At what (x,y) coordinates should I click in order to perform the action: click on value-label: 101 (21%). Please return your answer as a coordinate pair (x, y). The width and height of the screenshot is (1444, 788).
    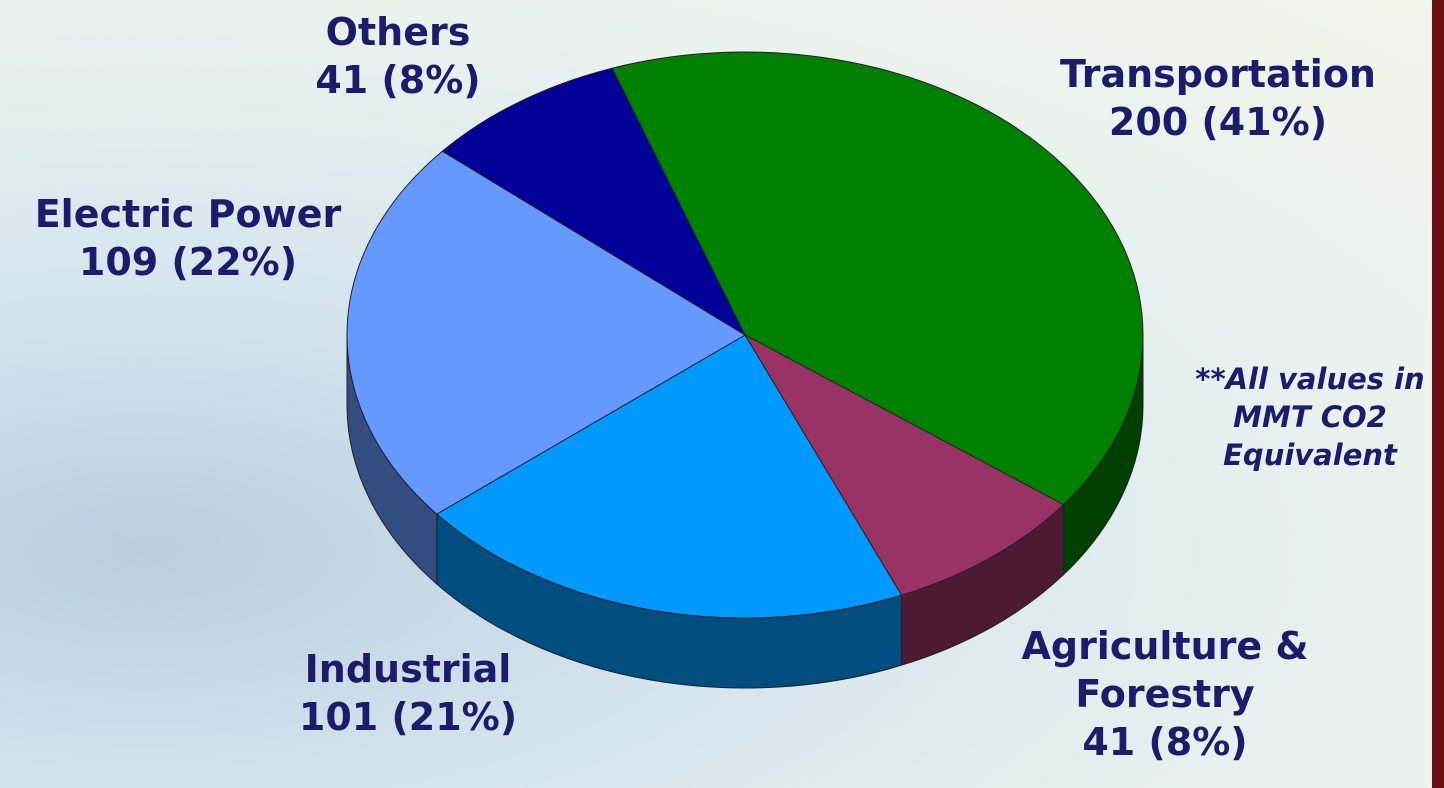
    Looking at the image, I should click on (408, 717).